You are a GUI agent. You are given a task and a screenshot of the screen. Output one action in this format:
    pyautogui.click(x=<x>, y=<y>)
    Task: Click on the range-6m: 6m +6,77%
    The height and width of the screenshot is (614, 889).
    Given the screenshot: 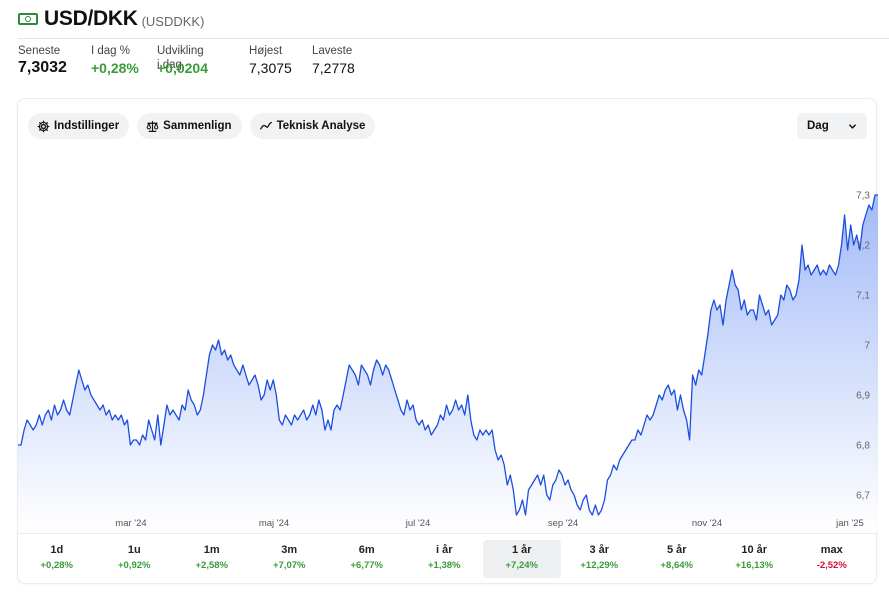 What is the action you would take?
    pyautogui.click(x=367, y=559)
    